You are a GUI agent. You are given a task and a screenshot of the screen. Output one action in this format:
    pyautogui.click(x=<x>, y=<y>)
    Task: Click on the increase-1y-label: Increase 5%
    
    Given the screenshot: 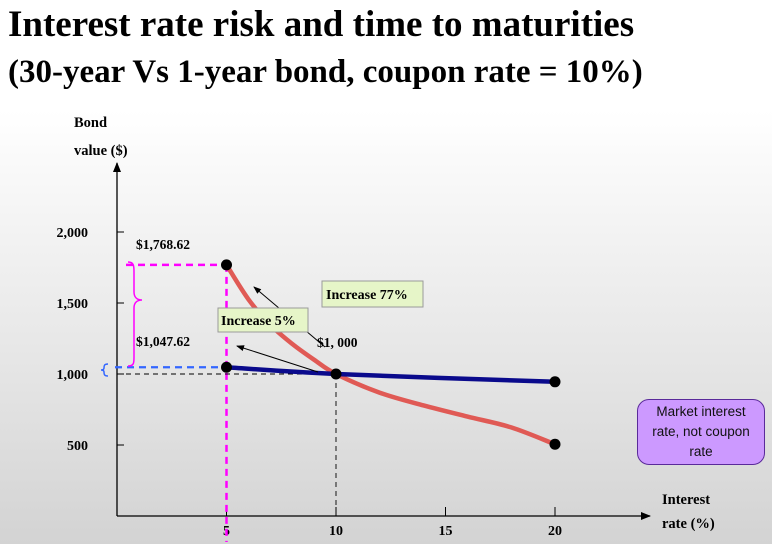 What is the action you would take?
    pyautogui.click(x=258, y=321)
    